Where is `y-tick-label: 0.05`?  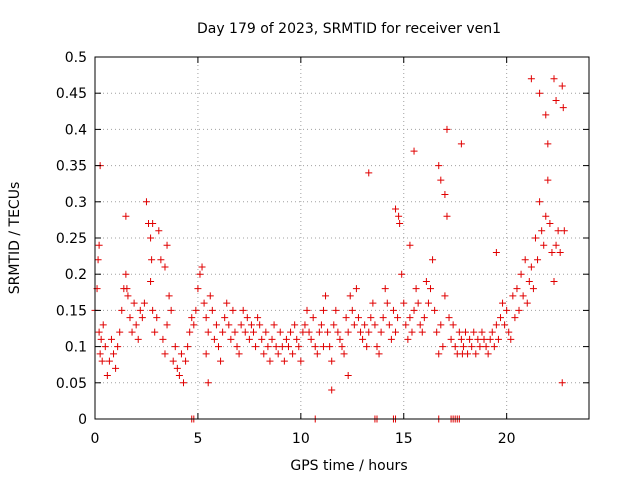
y-tick-label: 0.05 is located at coordinates (71, 384).